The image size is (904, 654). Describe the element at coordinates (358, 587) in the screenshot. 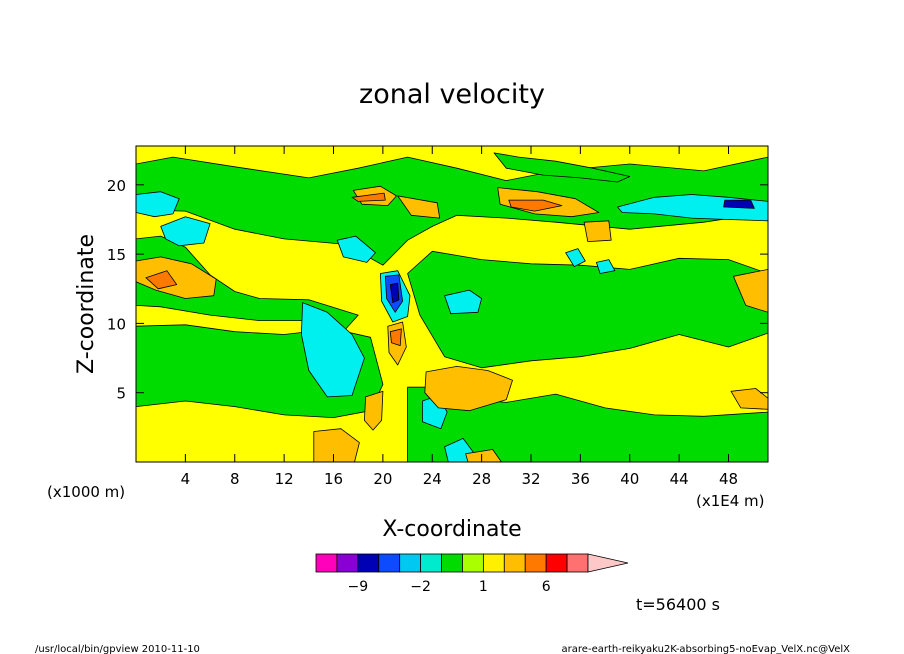

I see `colorbar-label-0: −9` at that location.